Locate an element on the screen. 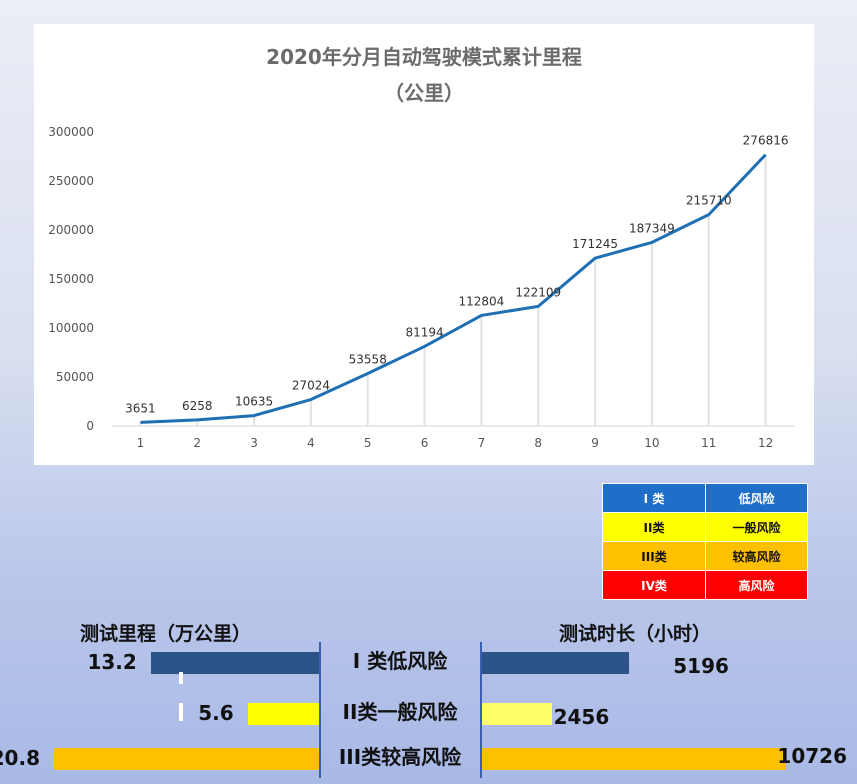 The width and height of the screenshot is (857, 784). data-label: 27024 is located at coordinates (311, 386).